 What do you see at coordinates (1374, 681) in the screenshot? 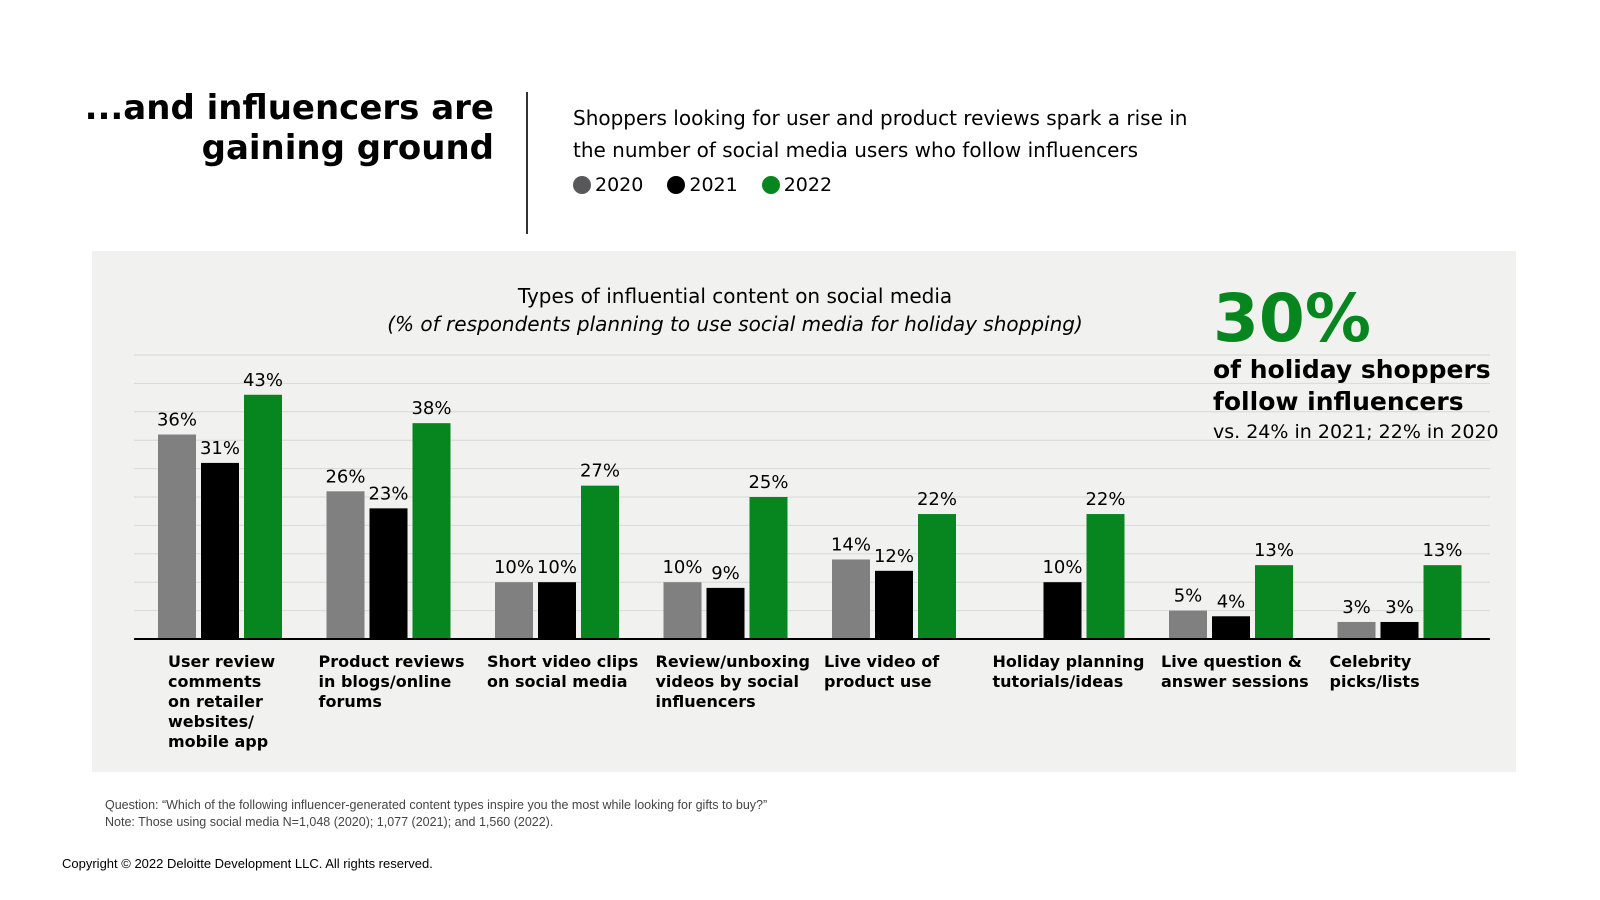
I see `category-label-line: picks/lists` at bounding box center [1374, 681].